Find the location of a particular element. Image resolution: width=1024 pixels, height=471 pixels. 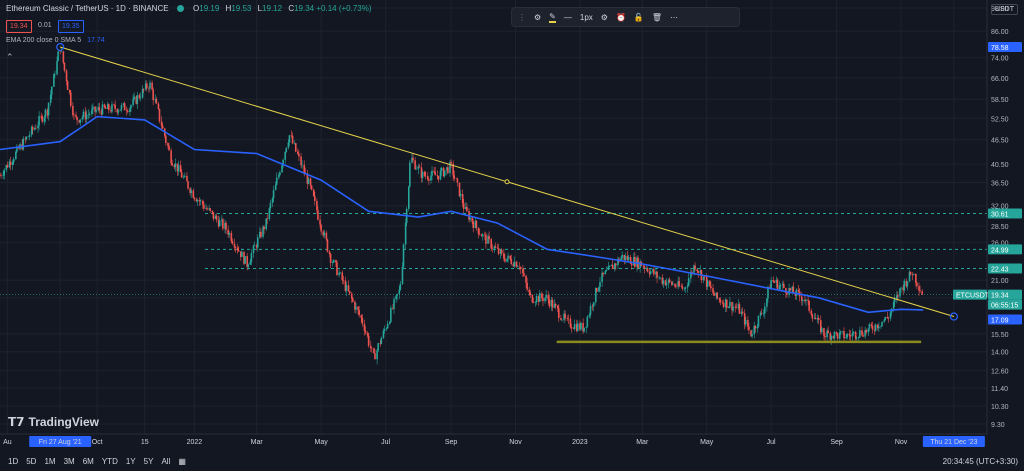

more-icon: ⋯ is located at coordinates (674, 17).